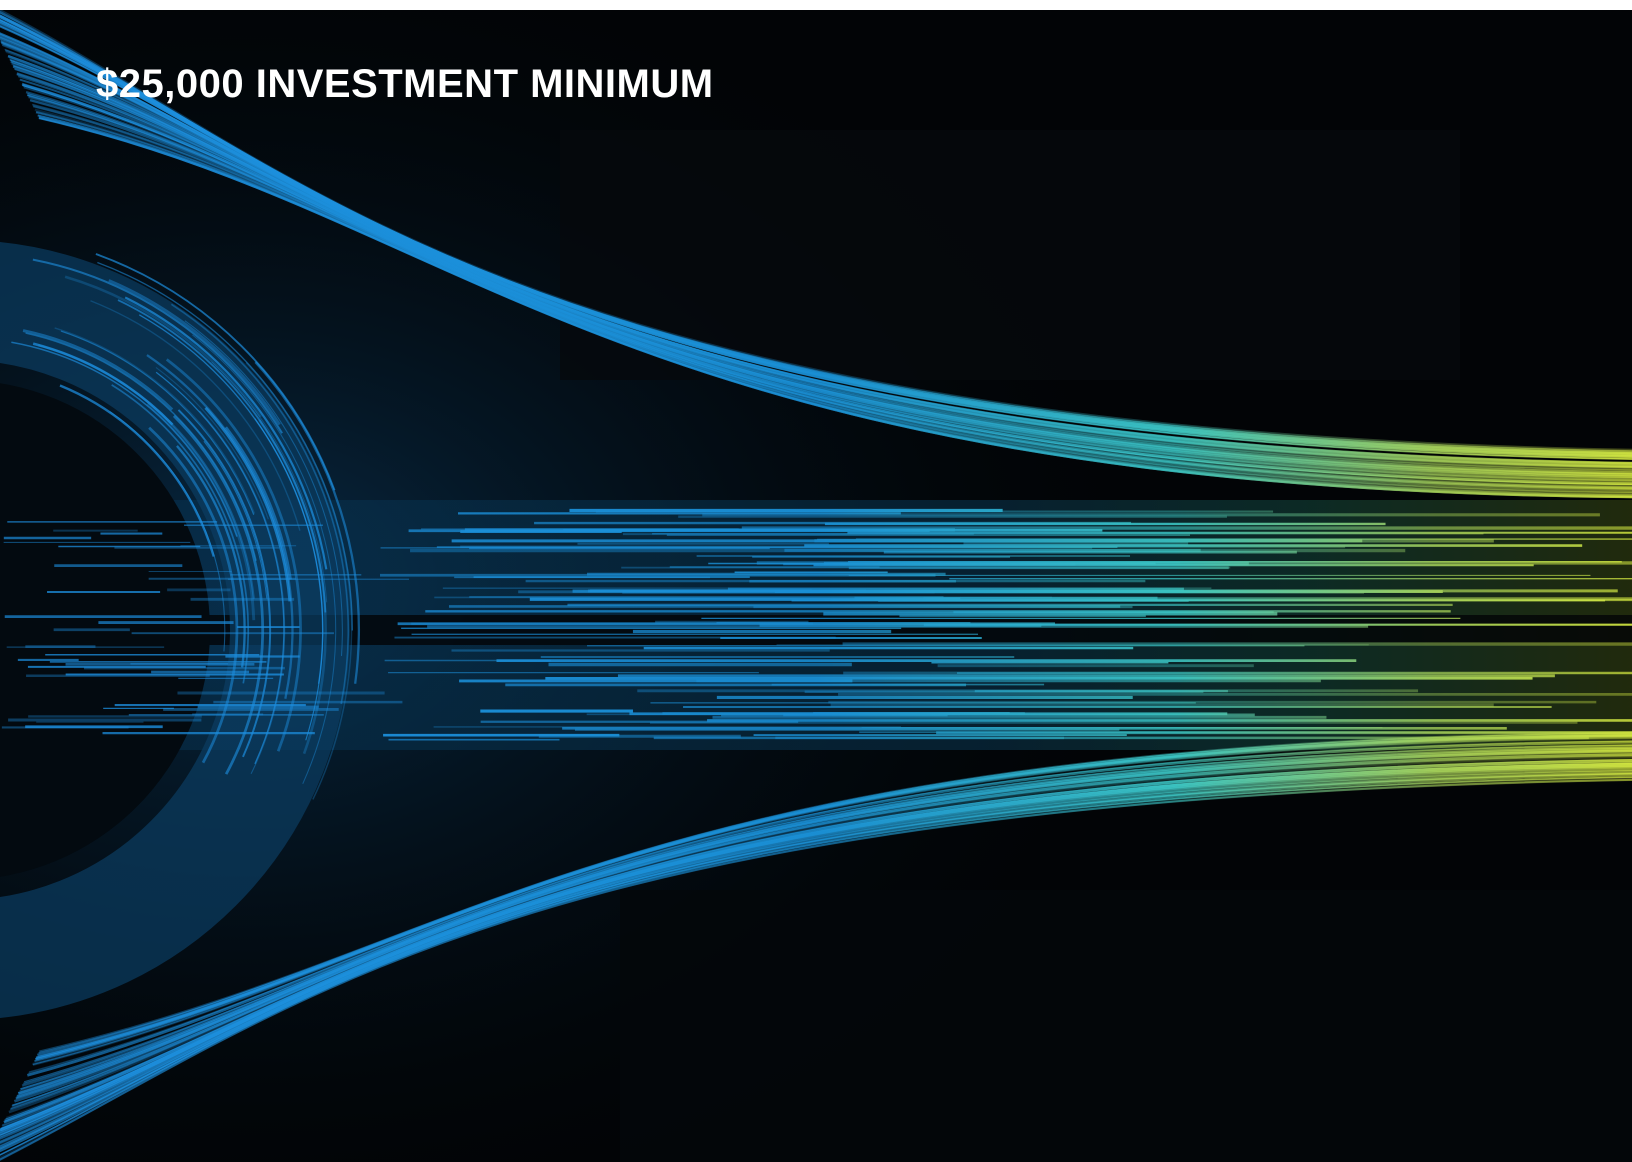 This screenshot has width=1632, height=1162. I want to click on roundabout, so click(175, 630).